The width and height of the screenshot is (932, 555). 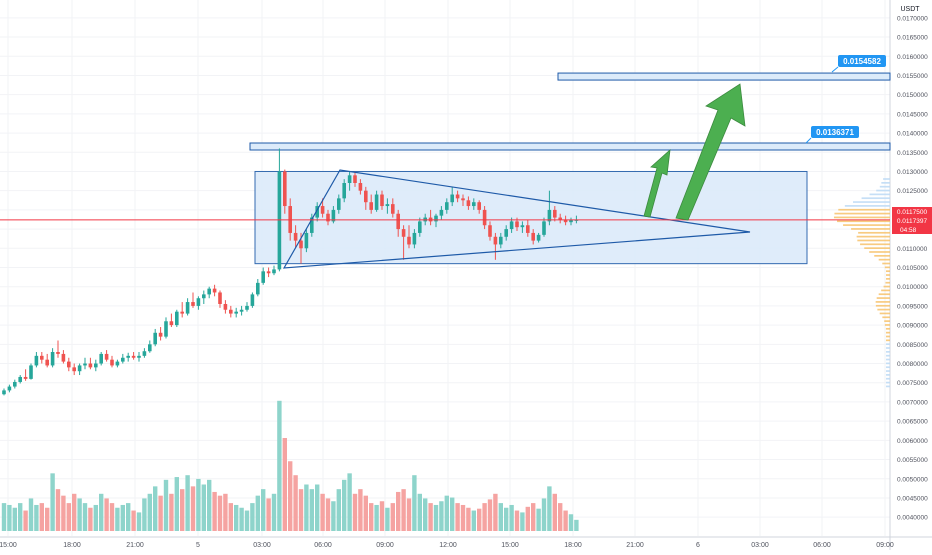 I want to click on target-label-2: 0.0136371, so click(x=835, y=132).